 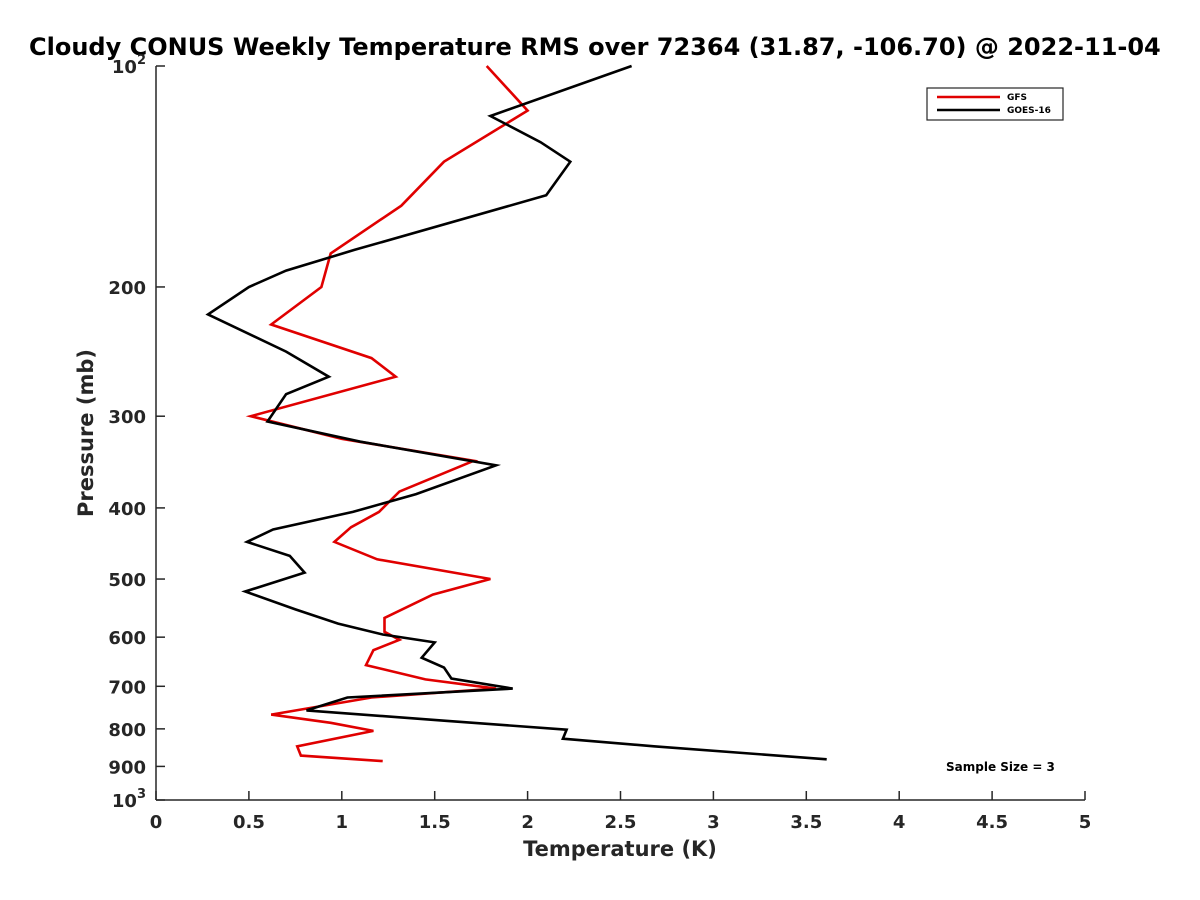 I want to click on y-tick-label-base: 800, so click(x=127, y=730).